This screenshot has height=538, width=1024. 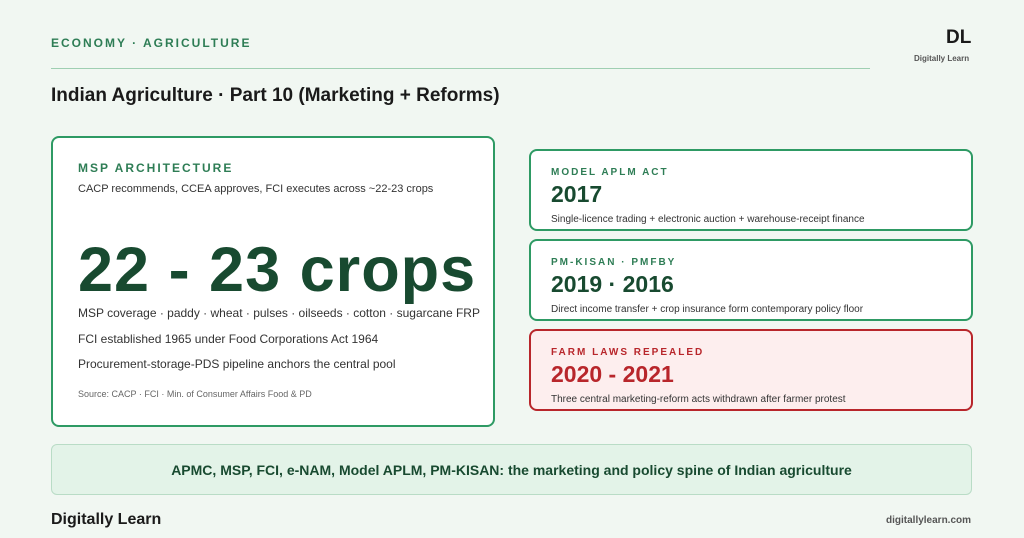 What do you see at coordinates (612, 374) in the screenshot?
I see `card-value: 2020 - 2021` at bounding box center [612, 374].